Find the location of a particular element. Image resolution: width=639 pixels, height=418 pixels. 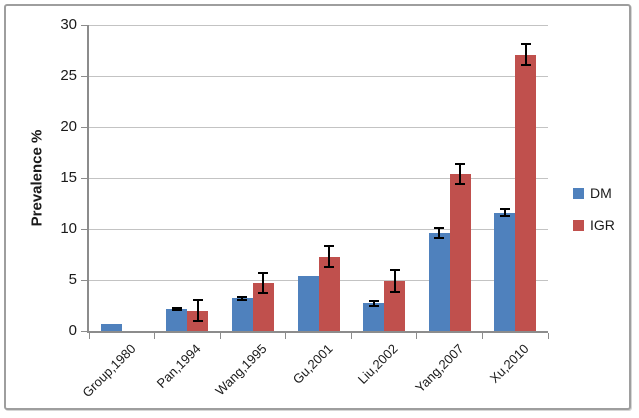

x-axis-line is located at coordinates (317, 332).